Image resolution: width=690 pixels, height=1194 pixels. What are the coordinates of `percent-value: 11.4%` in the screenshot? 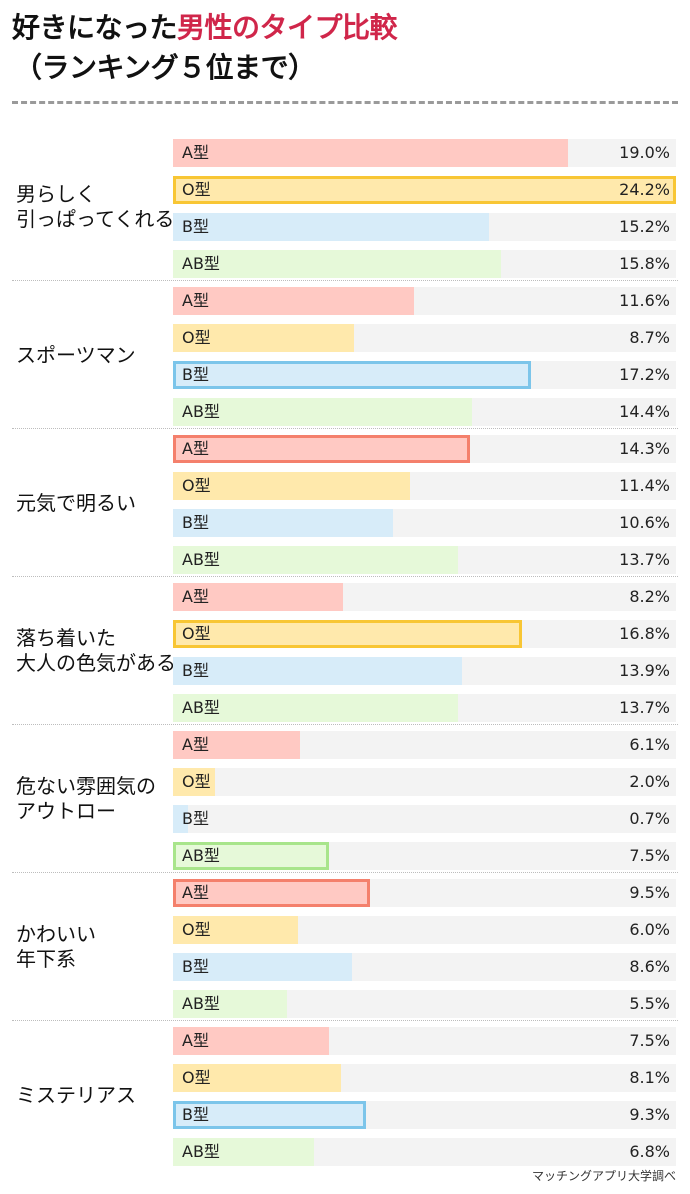 It's located at (644, 485).